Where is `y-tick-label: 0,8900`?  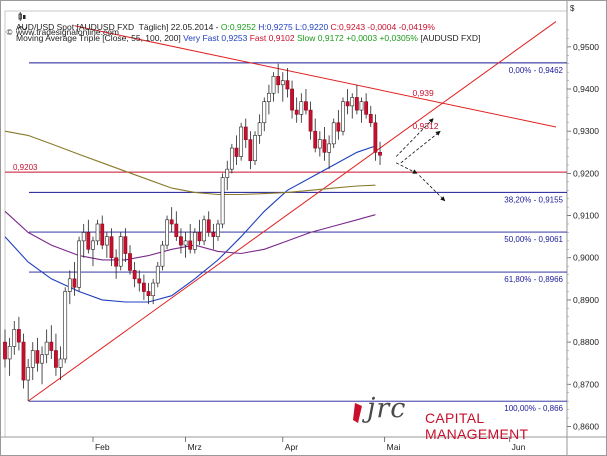 y-tick-label: 0,8900 is located at coordinates (586, 300).